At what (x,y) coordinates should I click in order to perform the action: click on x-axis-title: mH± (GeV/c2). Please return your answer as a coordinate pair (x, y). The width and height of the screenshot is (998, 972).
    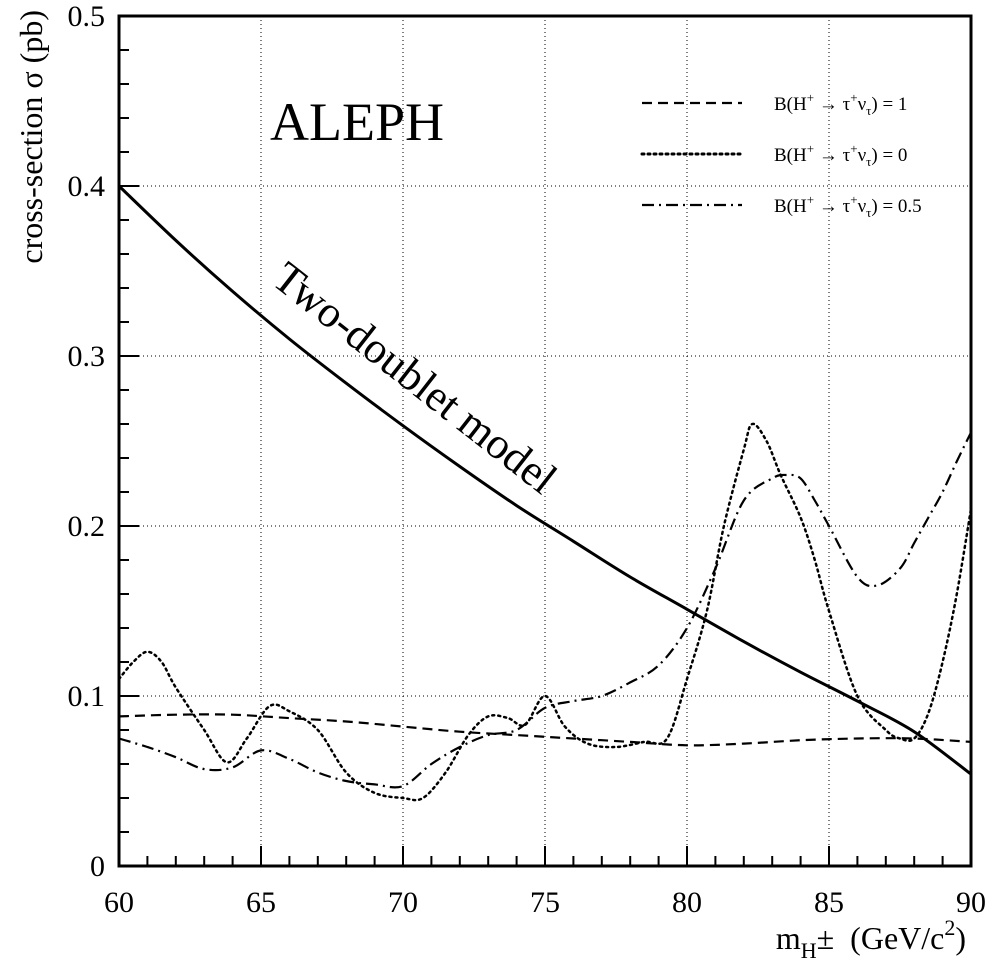
    Looking at the image, I should click on (871, 939).